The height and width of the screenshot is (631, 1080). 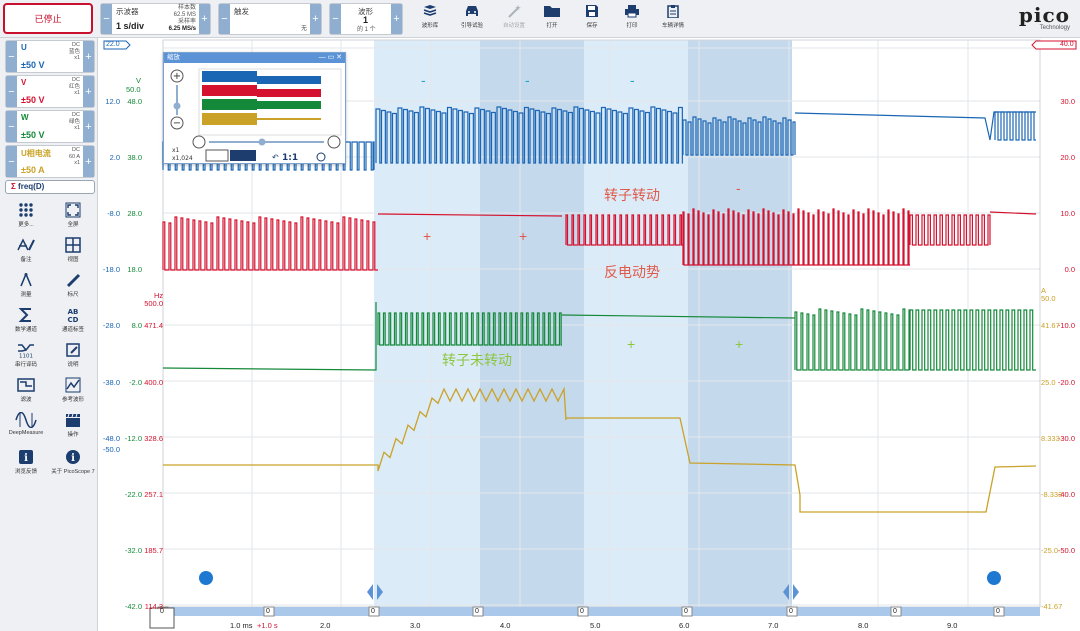 I want to click on open-button: 打开, so click(x=552, y=19).